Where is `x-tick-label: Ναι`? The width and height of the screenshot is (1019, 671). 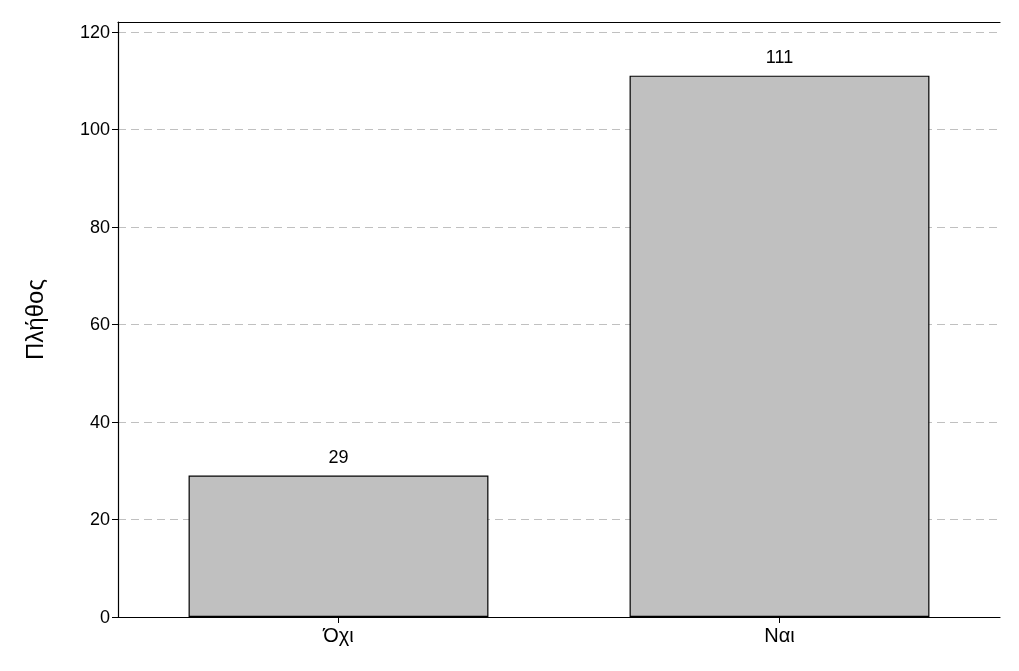
x-tick-label: Ναι is located at coordinates (779, 635).